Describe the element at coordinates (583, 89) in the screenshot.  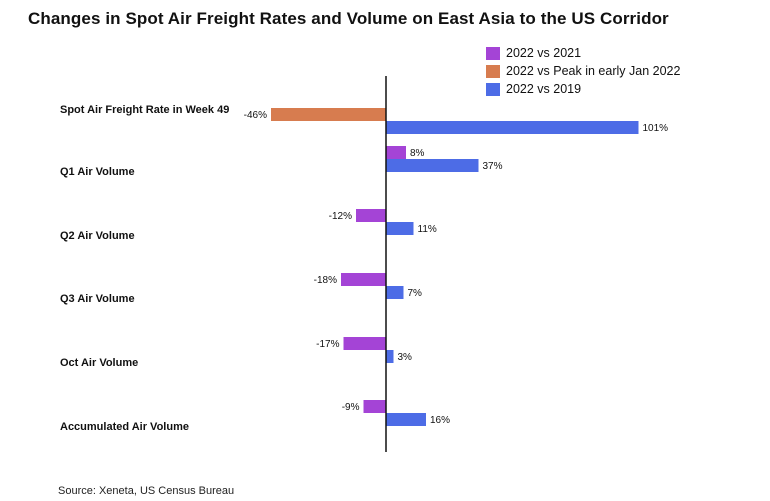
I see `legend-item-2022-vs-2019: 2022 vs 2019` at that location.